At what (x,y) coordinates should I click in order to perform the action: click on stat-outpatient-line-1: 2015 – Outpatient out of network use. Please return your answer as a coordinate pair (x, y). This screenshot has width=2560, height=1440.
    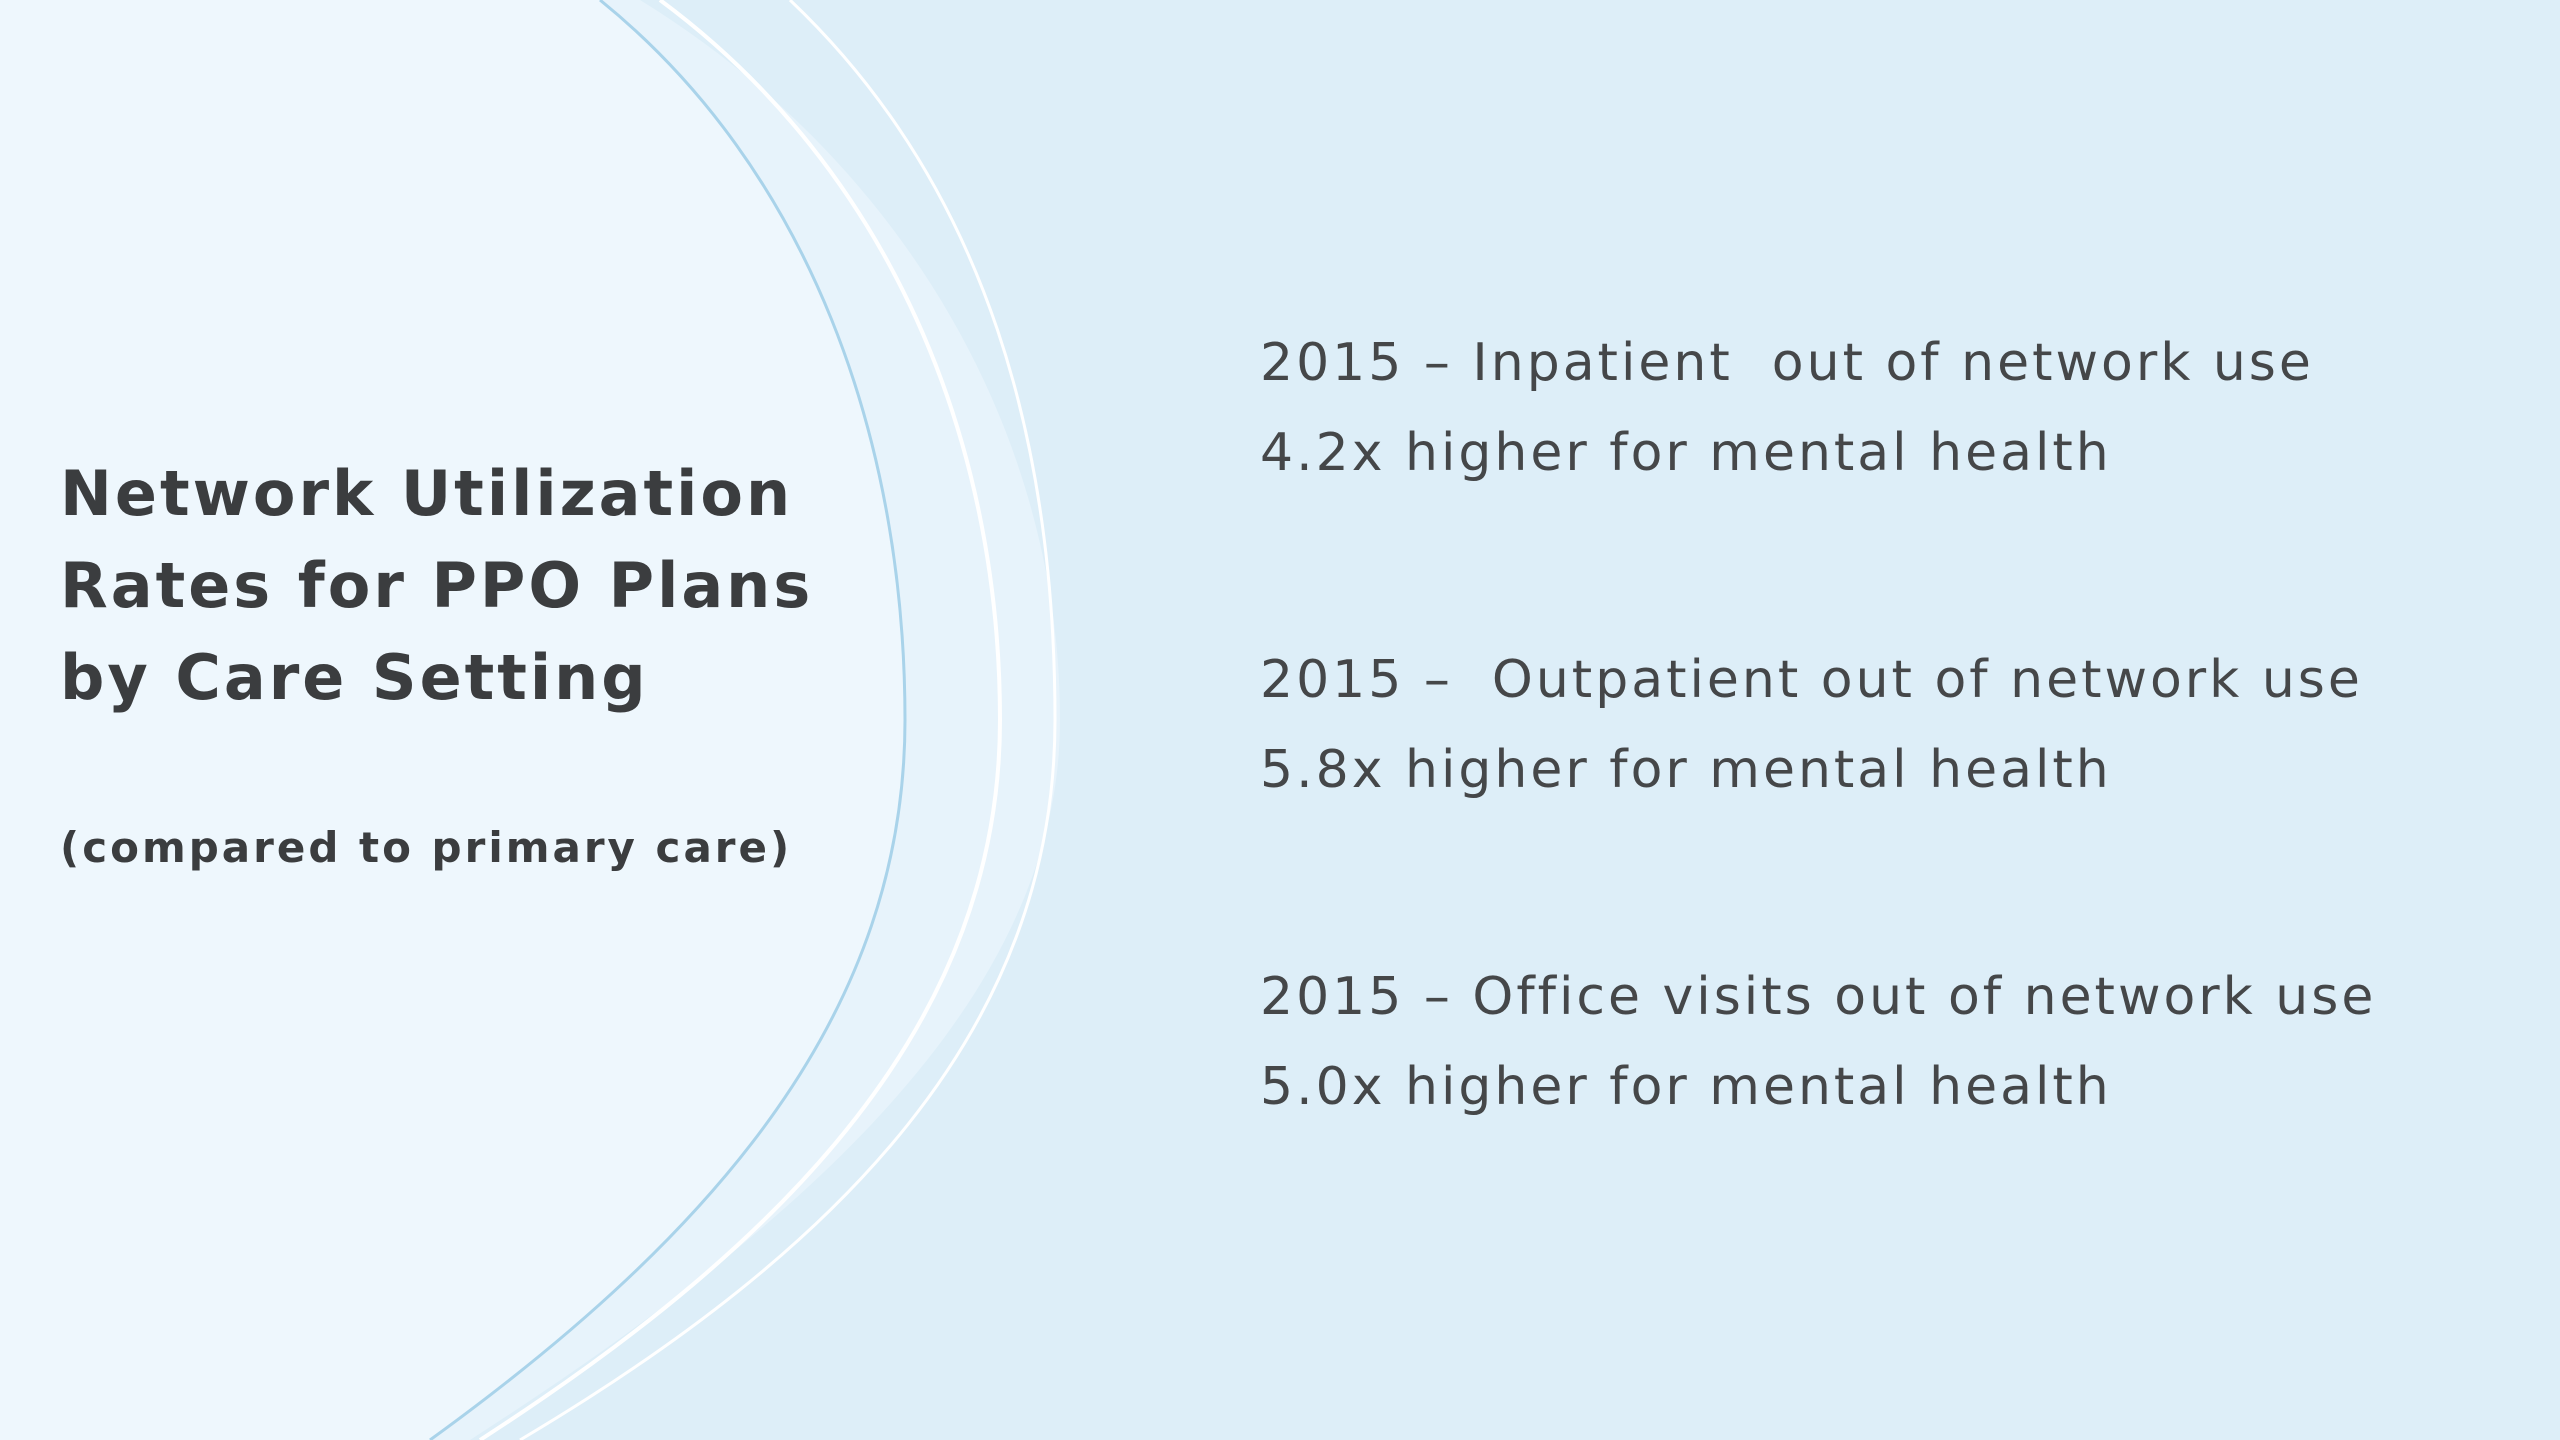
    Looking at the image, I should click on (1811, 680).